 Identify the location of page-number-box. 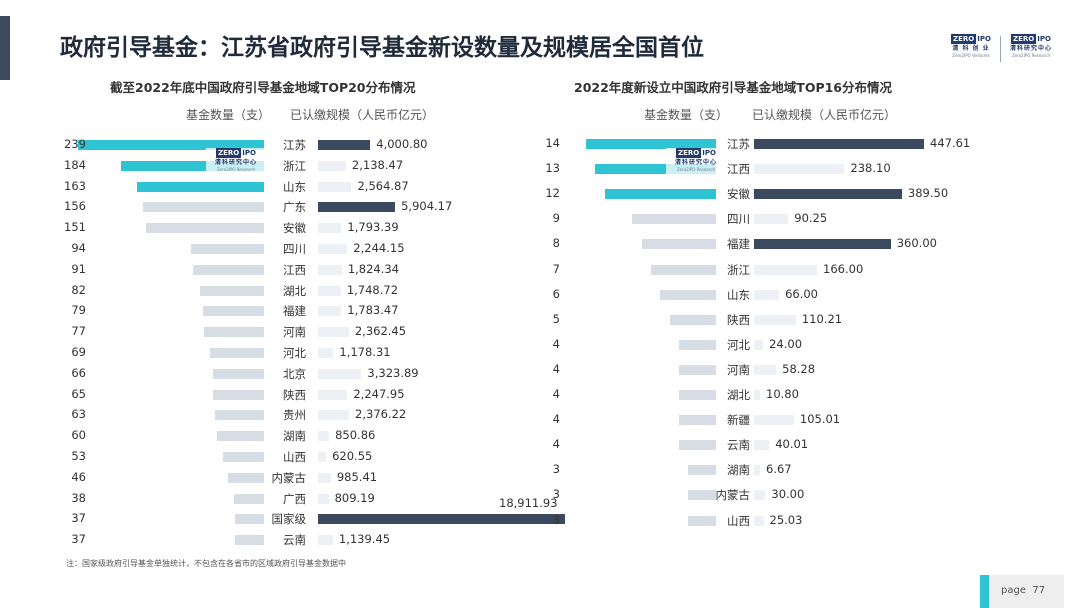
(1026, 591).